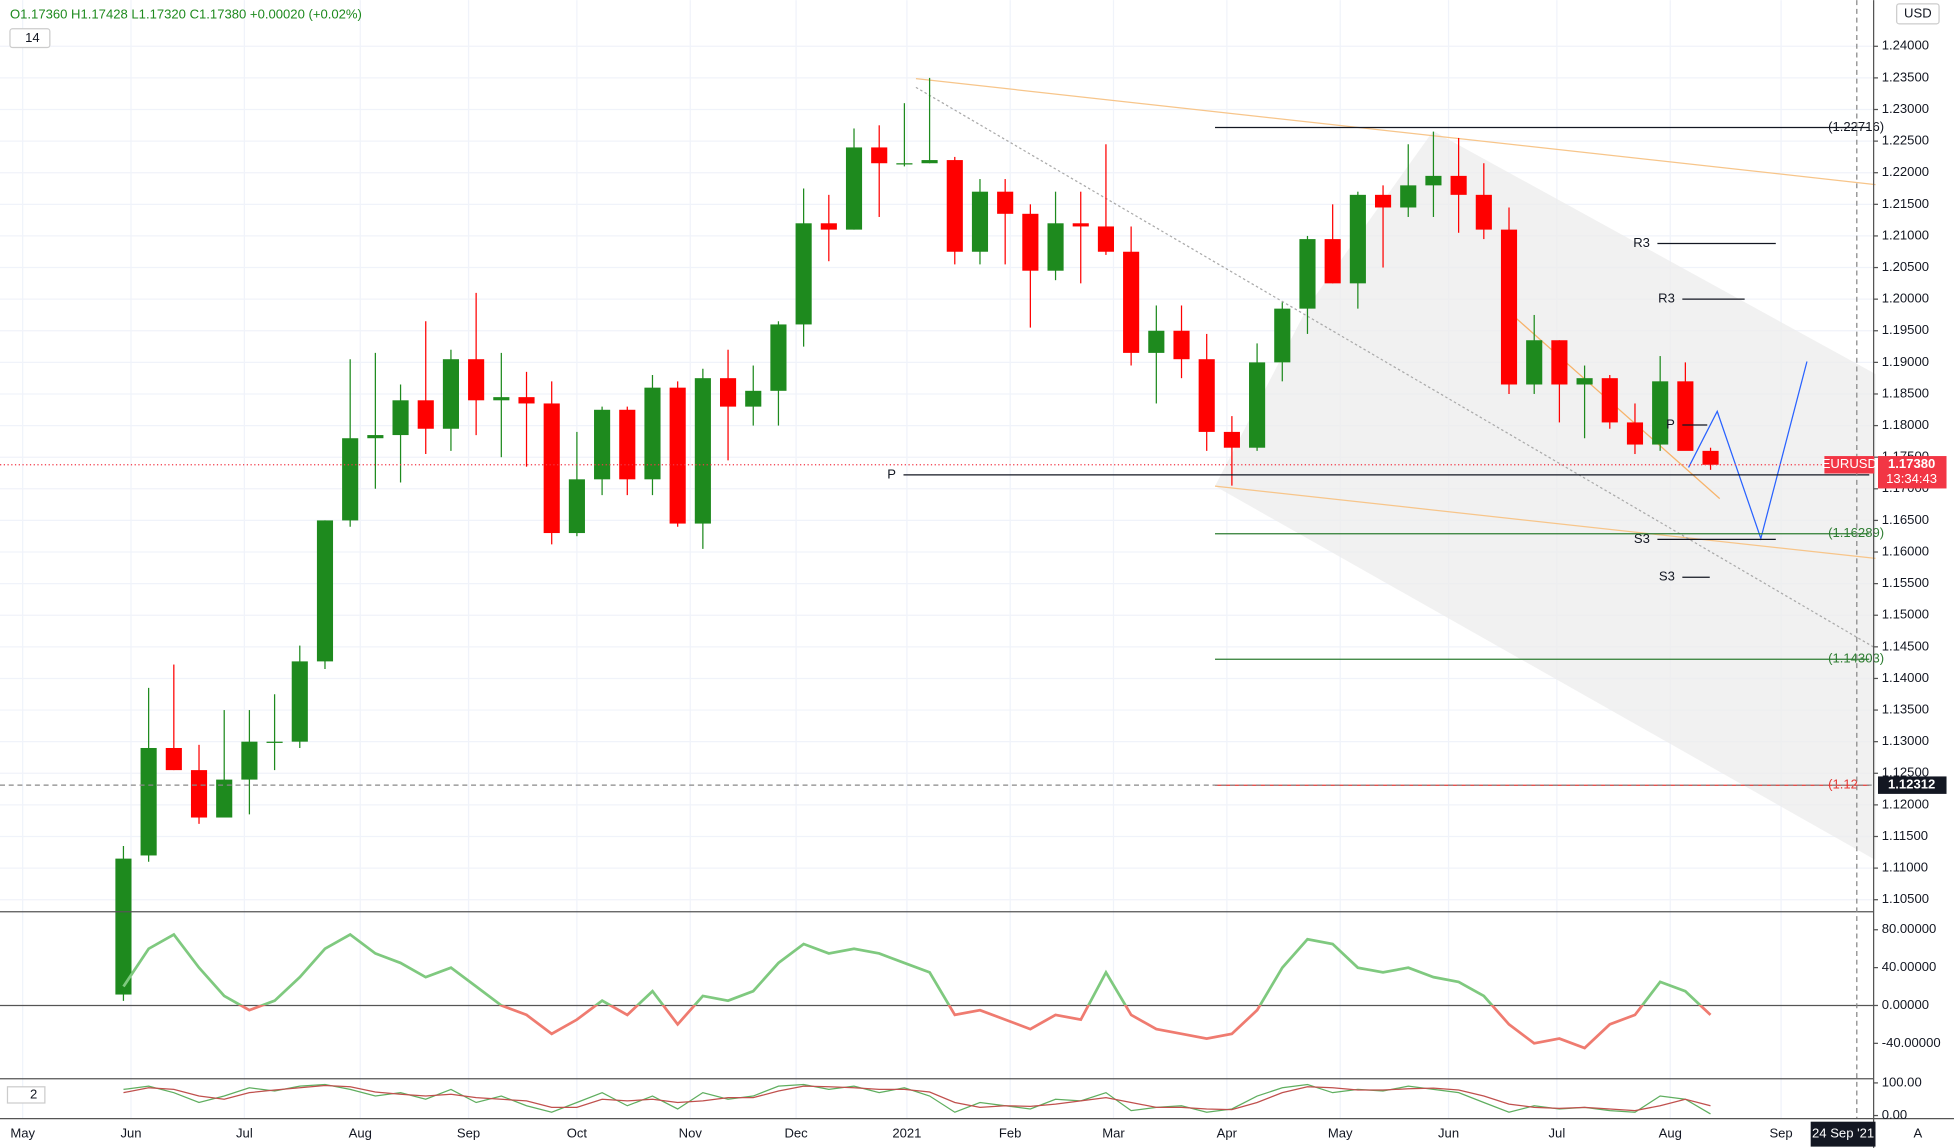 The image size is (1954, 1148). Describe the element at coordinates (974, 1027) in the screenshot. I see `oscillator-line-negative` at that location.